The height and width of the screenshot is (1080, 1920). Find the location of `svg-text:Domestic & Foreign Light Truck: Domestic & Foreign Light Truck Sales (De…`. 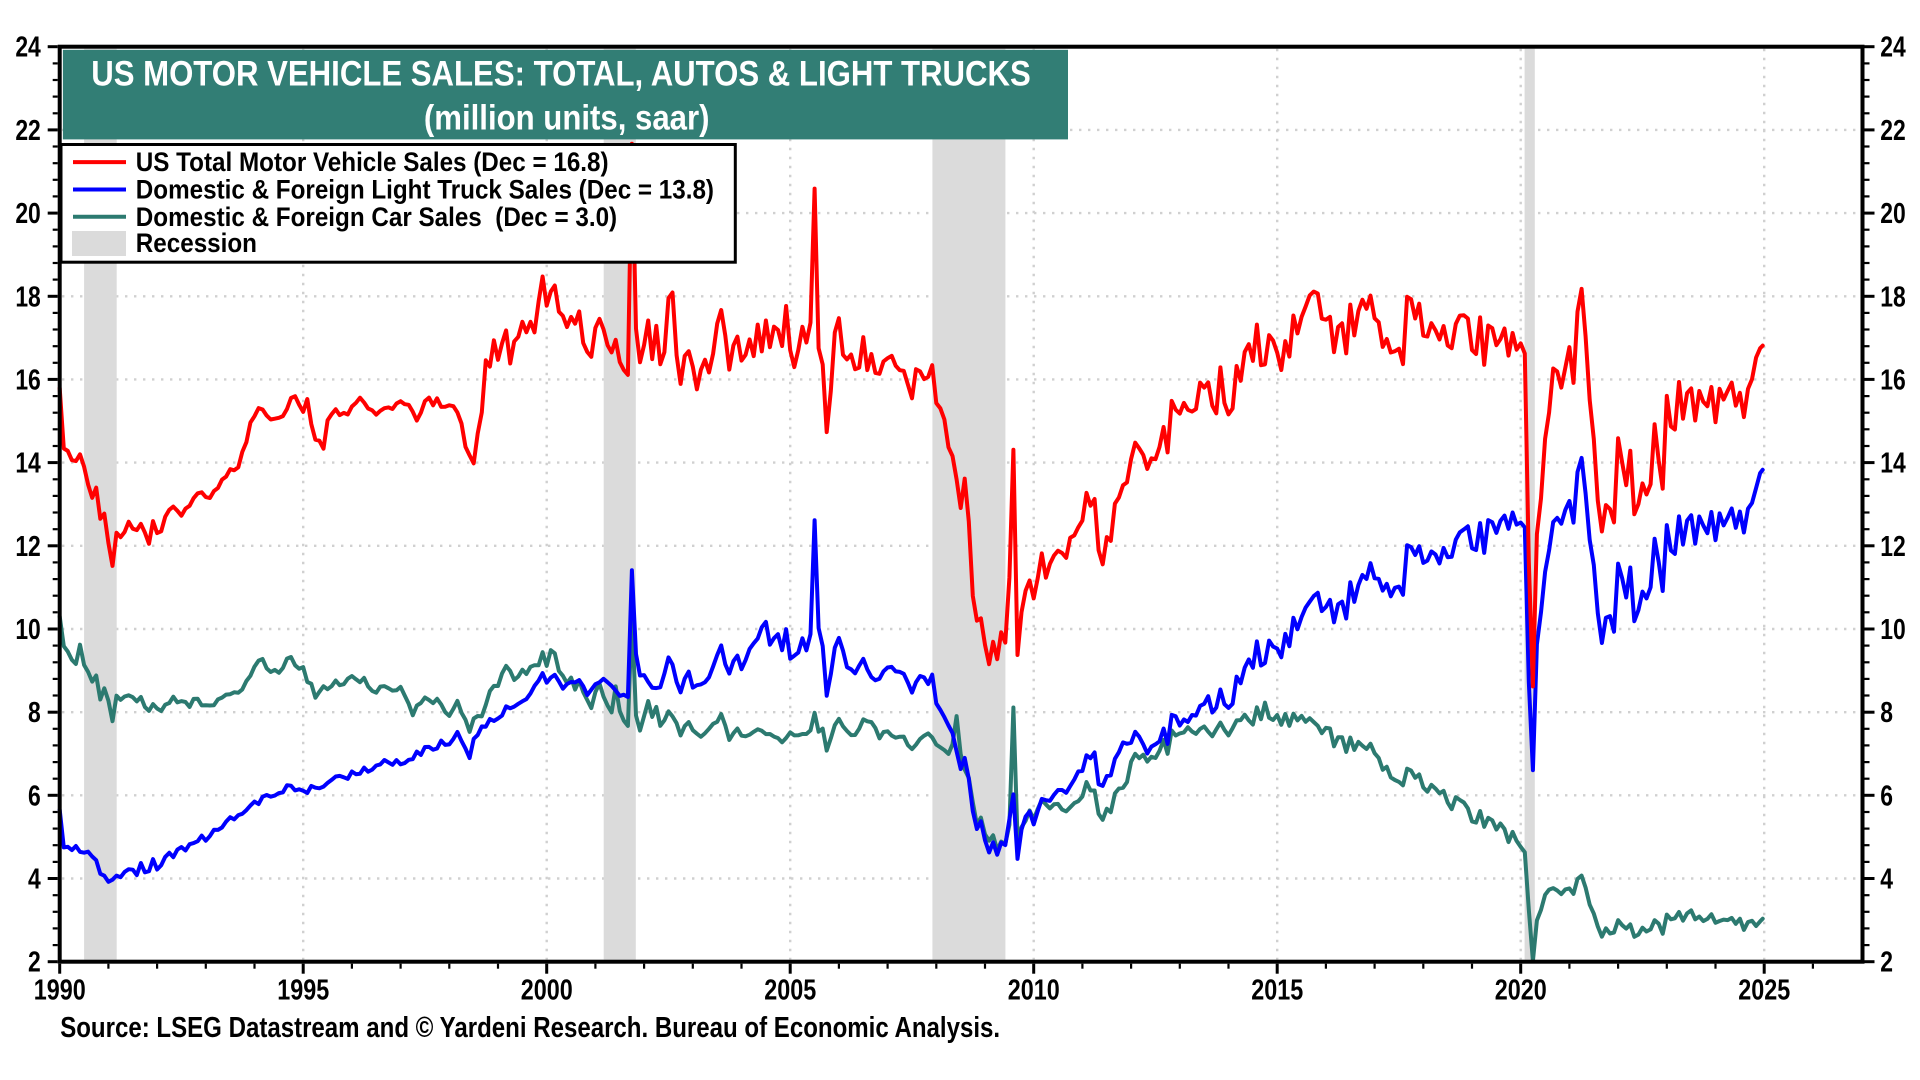

svg-text:Domestic & Foreign Light Truck: Domestic & Foreign Light Truck Sales (De… is located at coordinates (425, 190).